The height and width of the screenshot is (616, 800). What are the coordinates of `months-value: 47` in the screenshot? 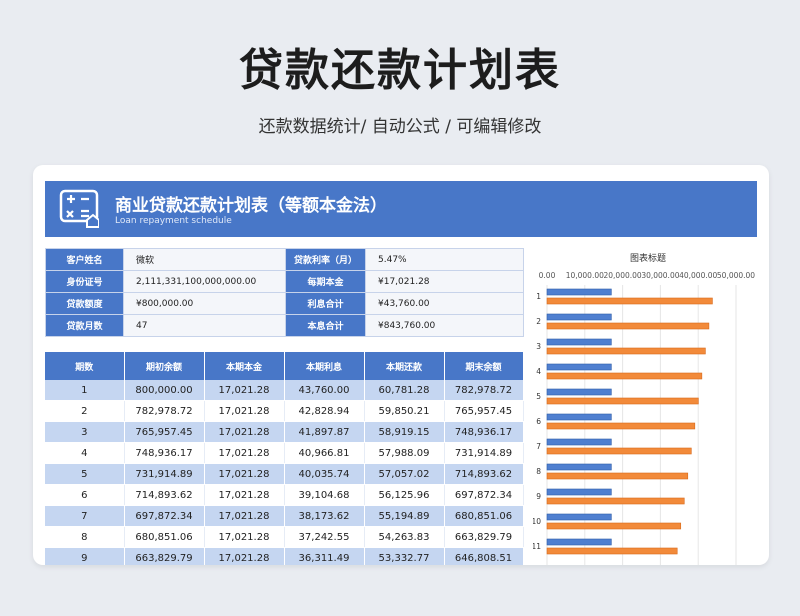 It's located at (204, 325).